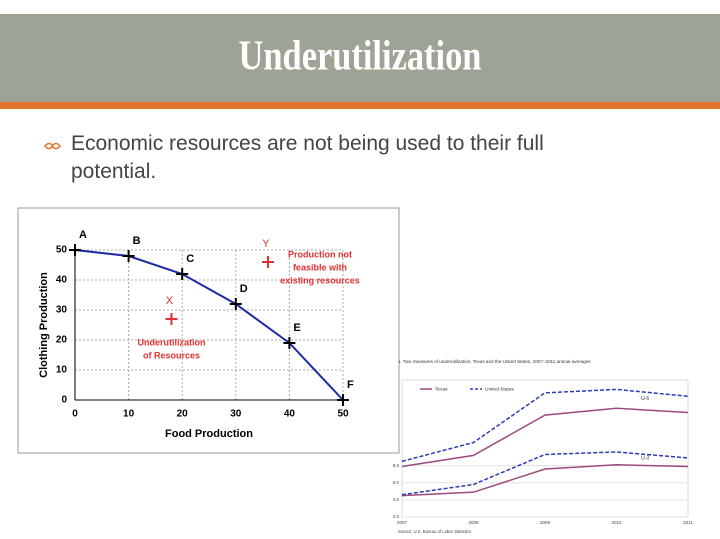  I want to click on y-tick-label: 30, so click(62, 310).